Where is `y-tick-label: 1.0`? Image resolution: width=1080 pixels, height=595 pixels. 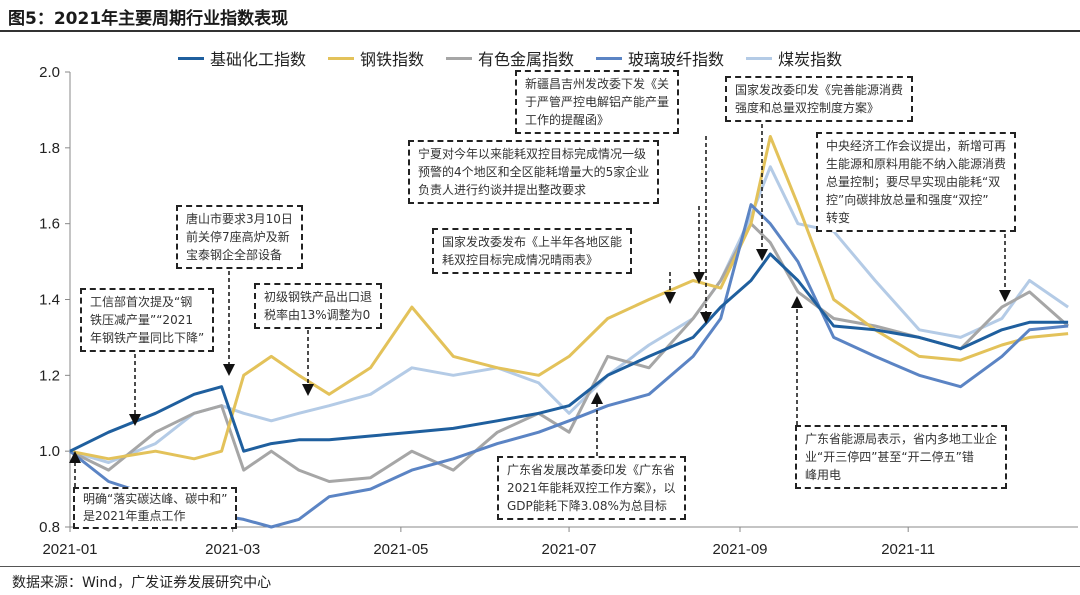 y-tick-label: 1.0 is located at coordinates (49, 451).